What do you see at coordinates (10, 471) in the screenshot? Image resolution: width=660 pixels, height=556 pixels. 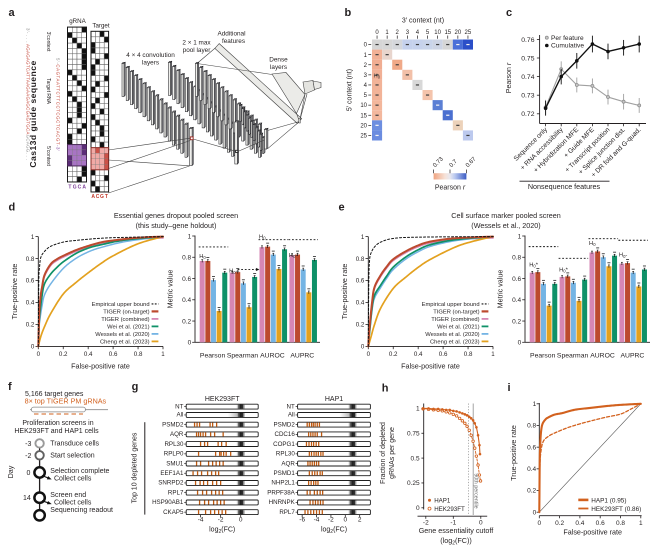 I see `svg-text: Day` at bounding box center [10, 471].